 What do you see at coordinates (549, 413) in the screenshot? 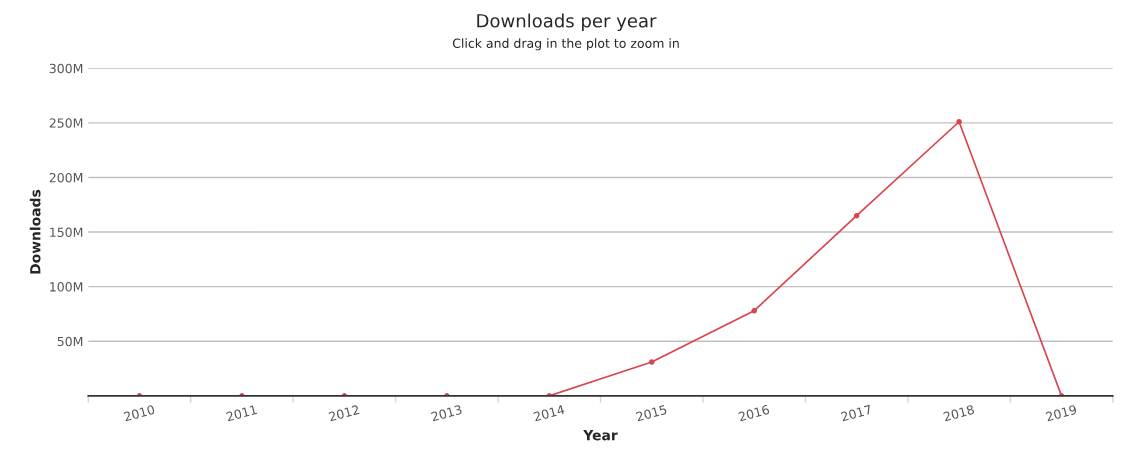
I see `x-tick-label: 2014` at bounding box center [549, 413].